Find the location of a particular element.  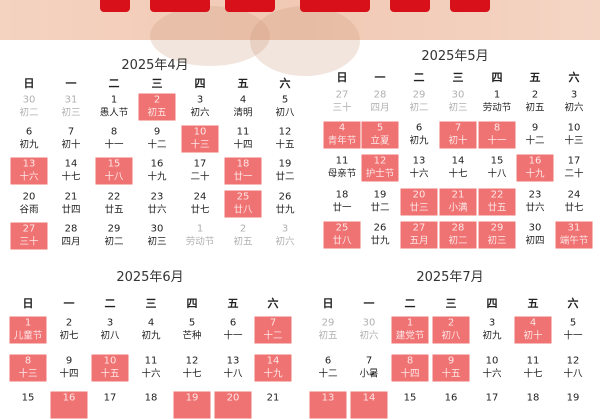

day-cell: 2 初八 is located at coordinates (451, 330).